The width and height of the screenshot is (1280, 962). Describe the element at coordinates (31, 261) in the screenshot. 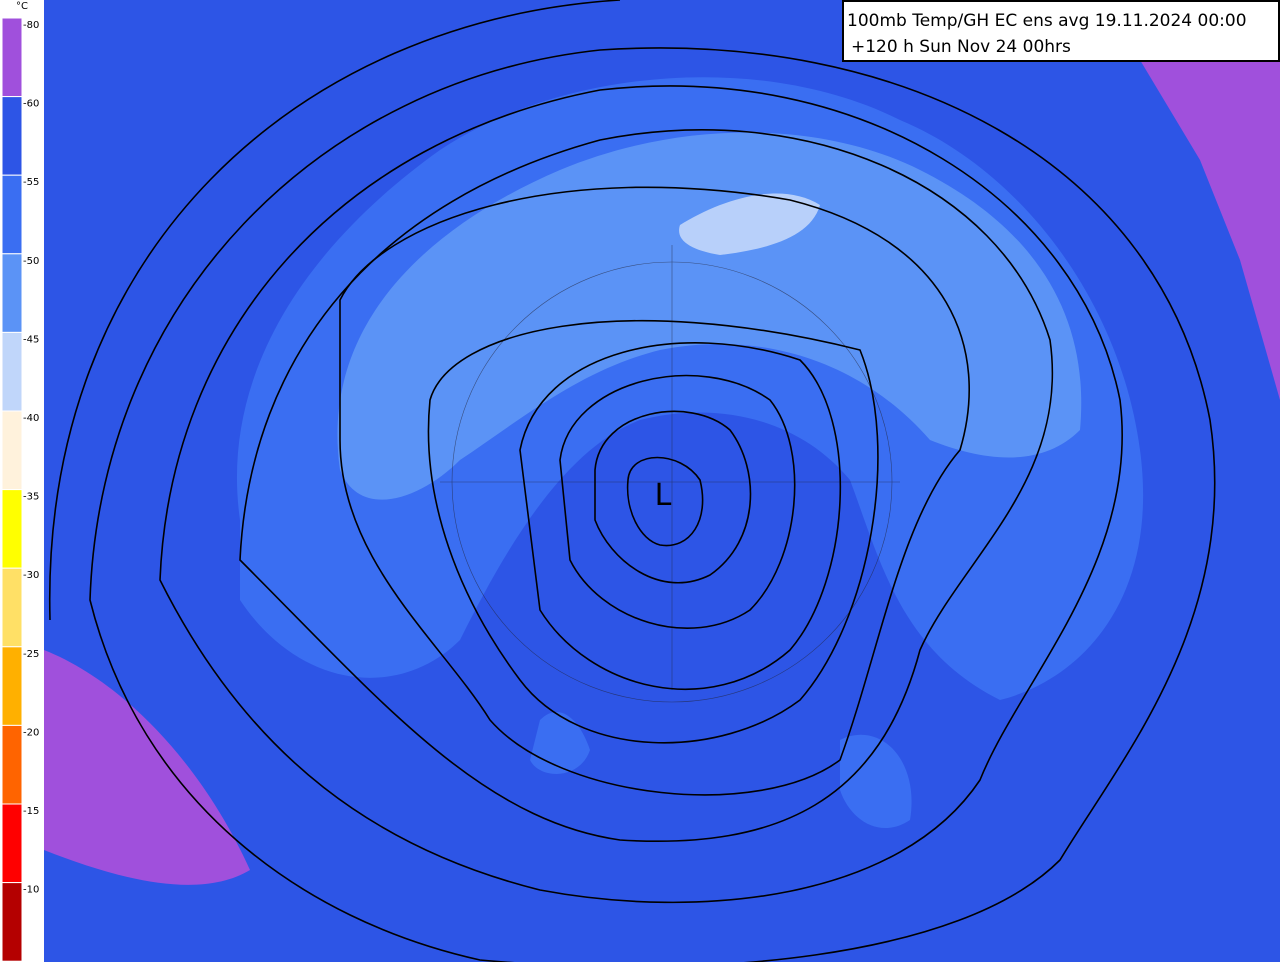

I see `legend-label: -50` at that location.